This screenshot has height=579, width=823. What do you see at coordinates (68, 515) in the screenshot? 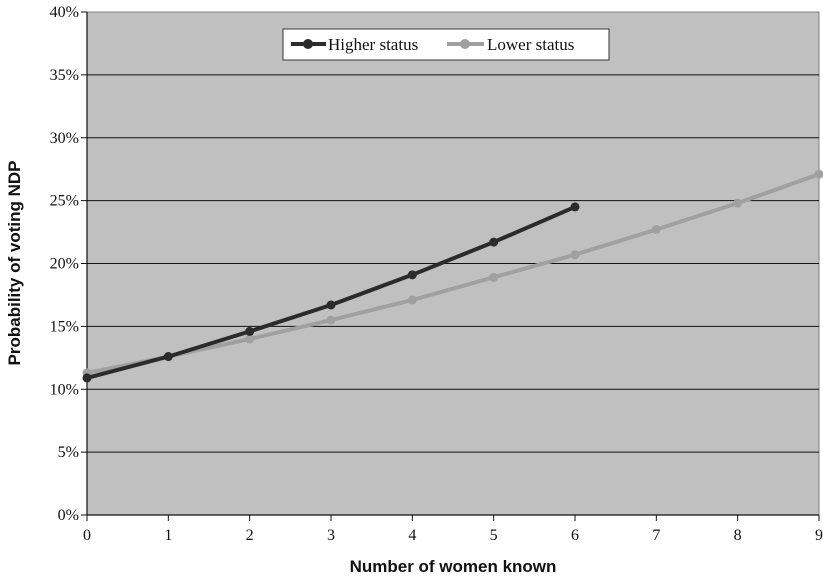
I see `y-tick-label: 0%` at bounding box center [68, 515].